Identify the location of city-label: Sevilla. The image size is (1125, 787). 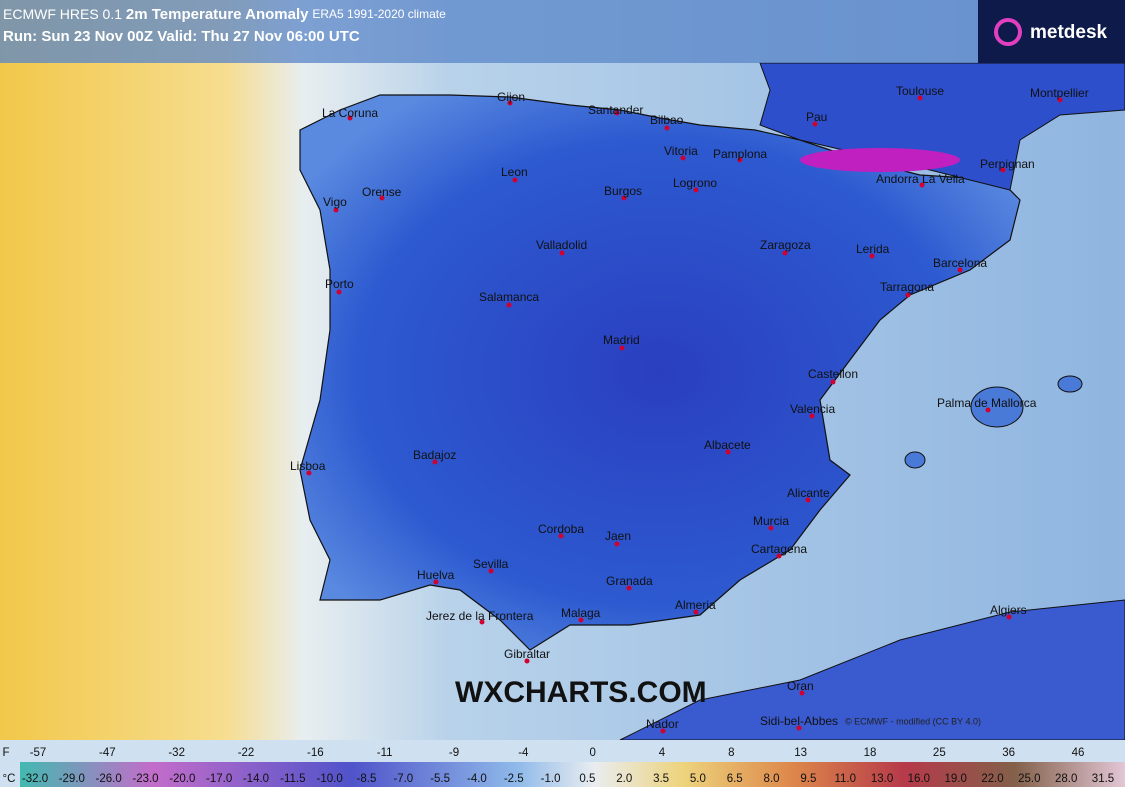
(491, 564).